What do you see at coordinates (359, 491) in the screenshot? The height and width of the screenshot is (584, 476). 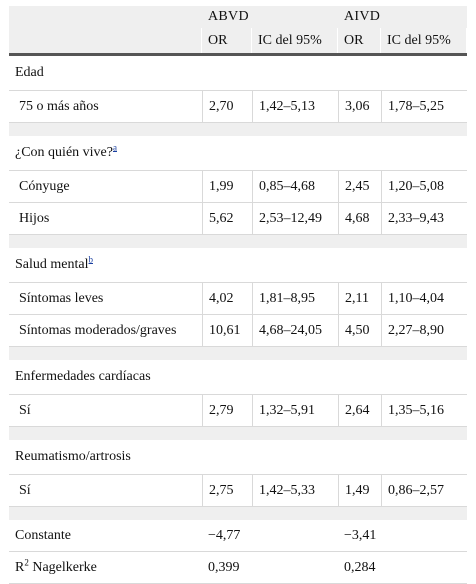 I see `aivd-or-cell: 1,49` at bounding box center [359, 491].